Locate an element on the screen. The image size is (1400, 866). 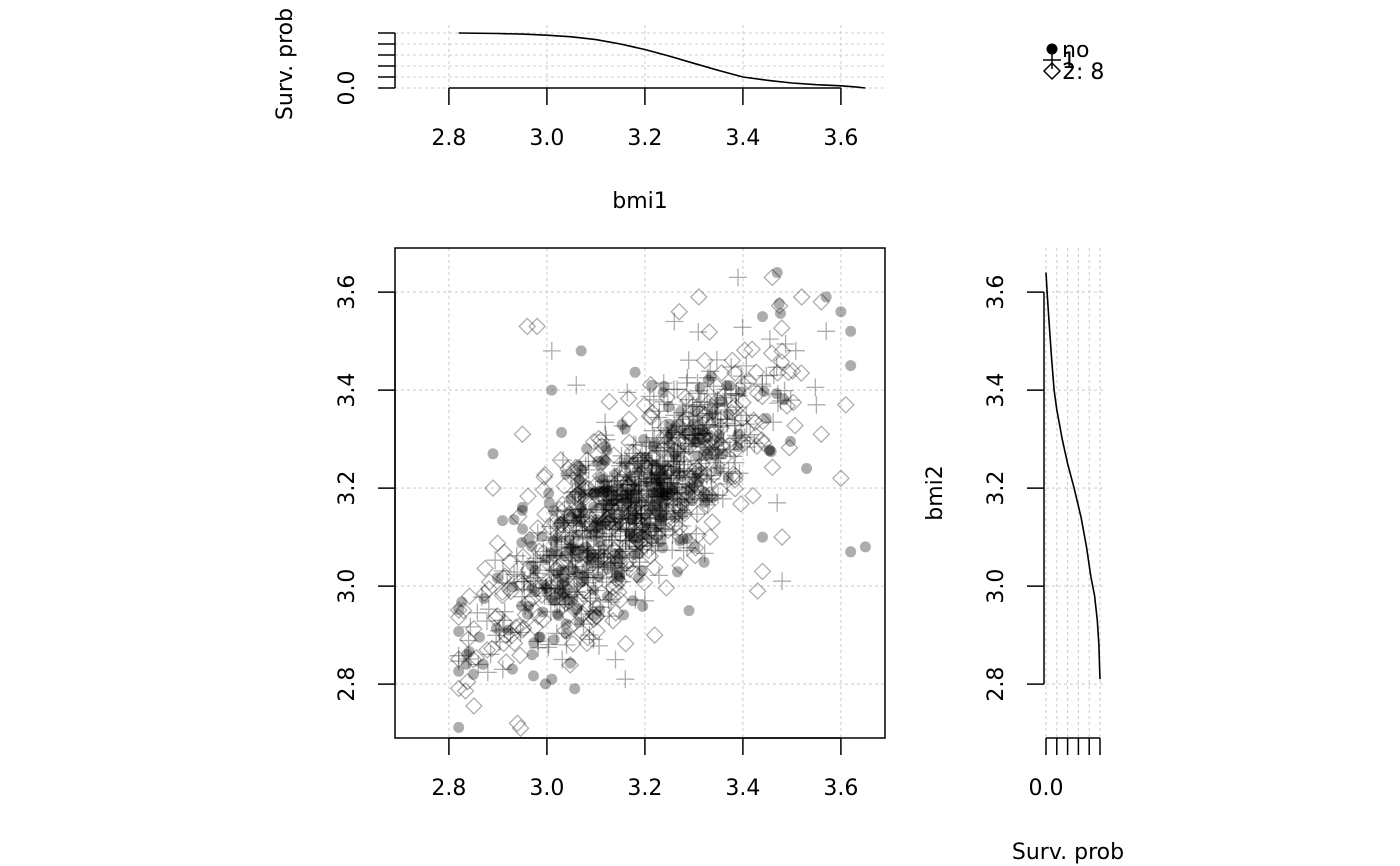
top-x-tick-label: 2.8 is located at coordinates (448, 138).